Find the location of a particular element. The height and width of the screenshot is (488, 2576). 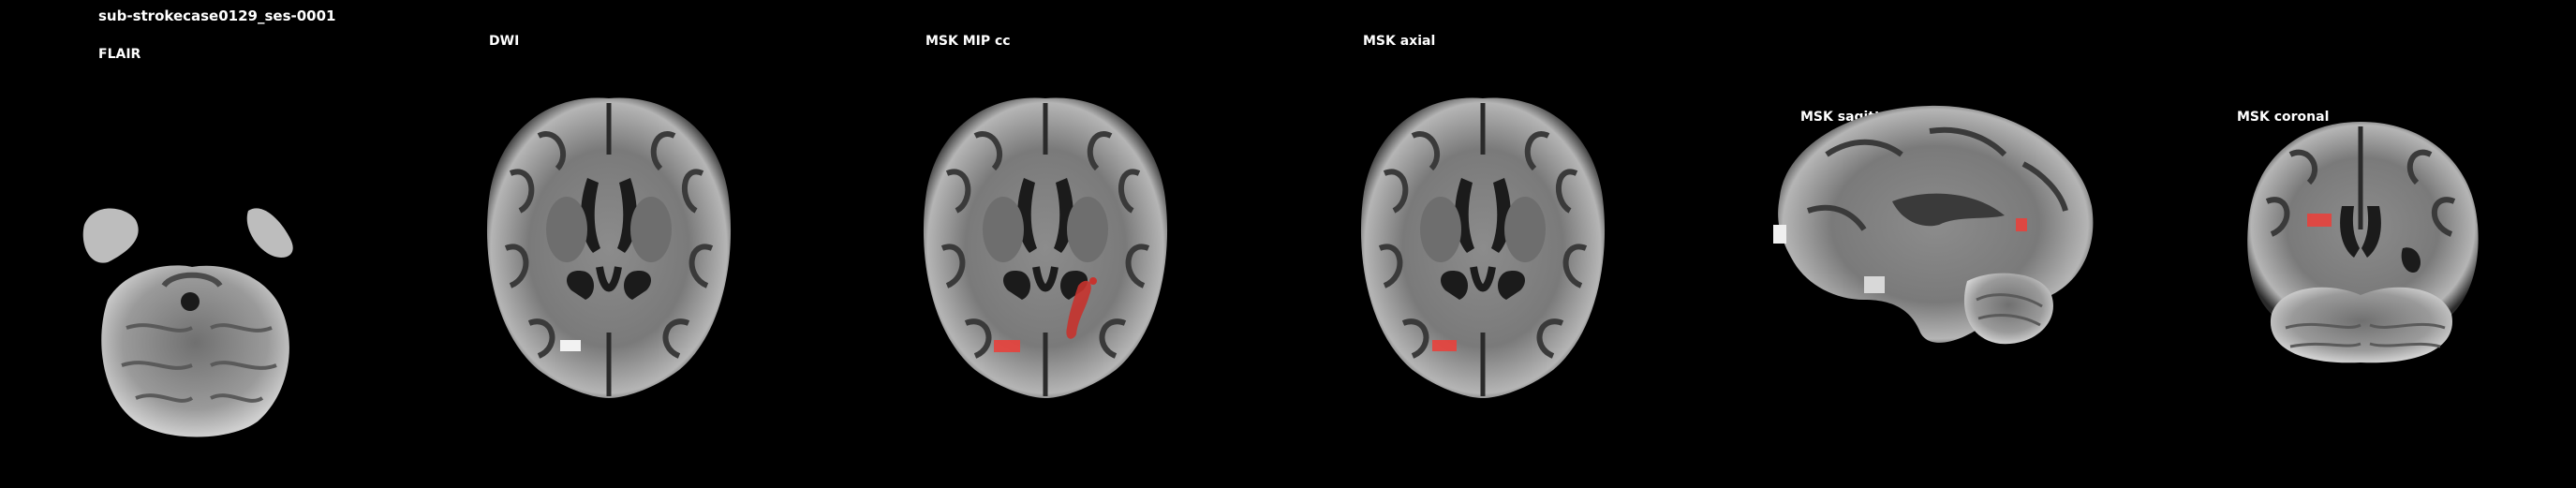

dwi-image is located at coordinates (609, 248).